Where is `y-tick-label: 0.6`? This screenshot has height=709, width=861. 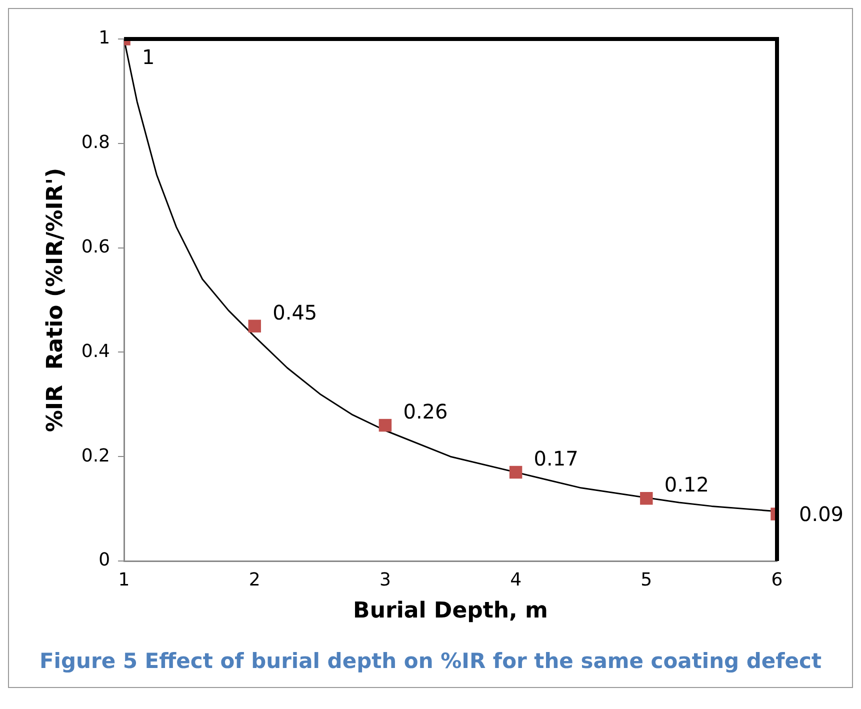 y-tick-label: 0.6 is located at coordinates (95, 247).